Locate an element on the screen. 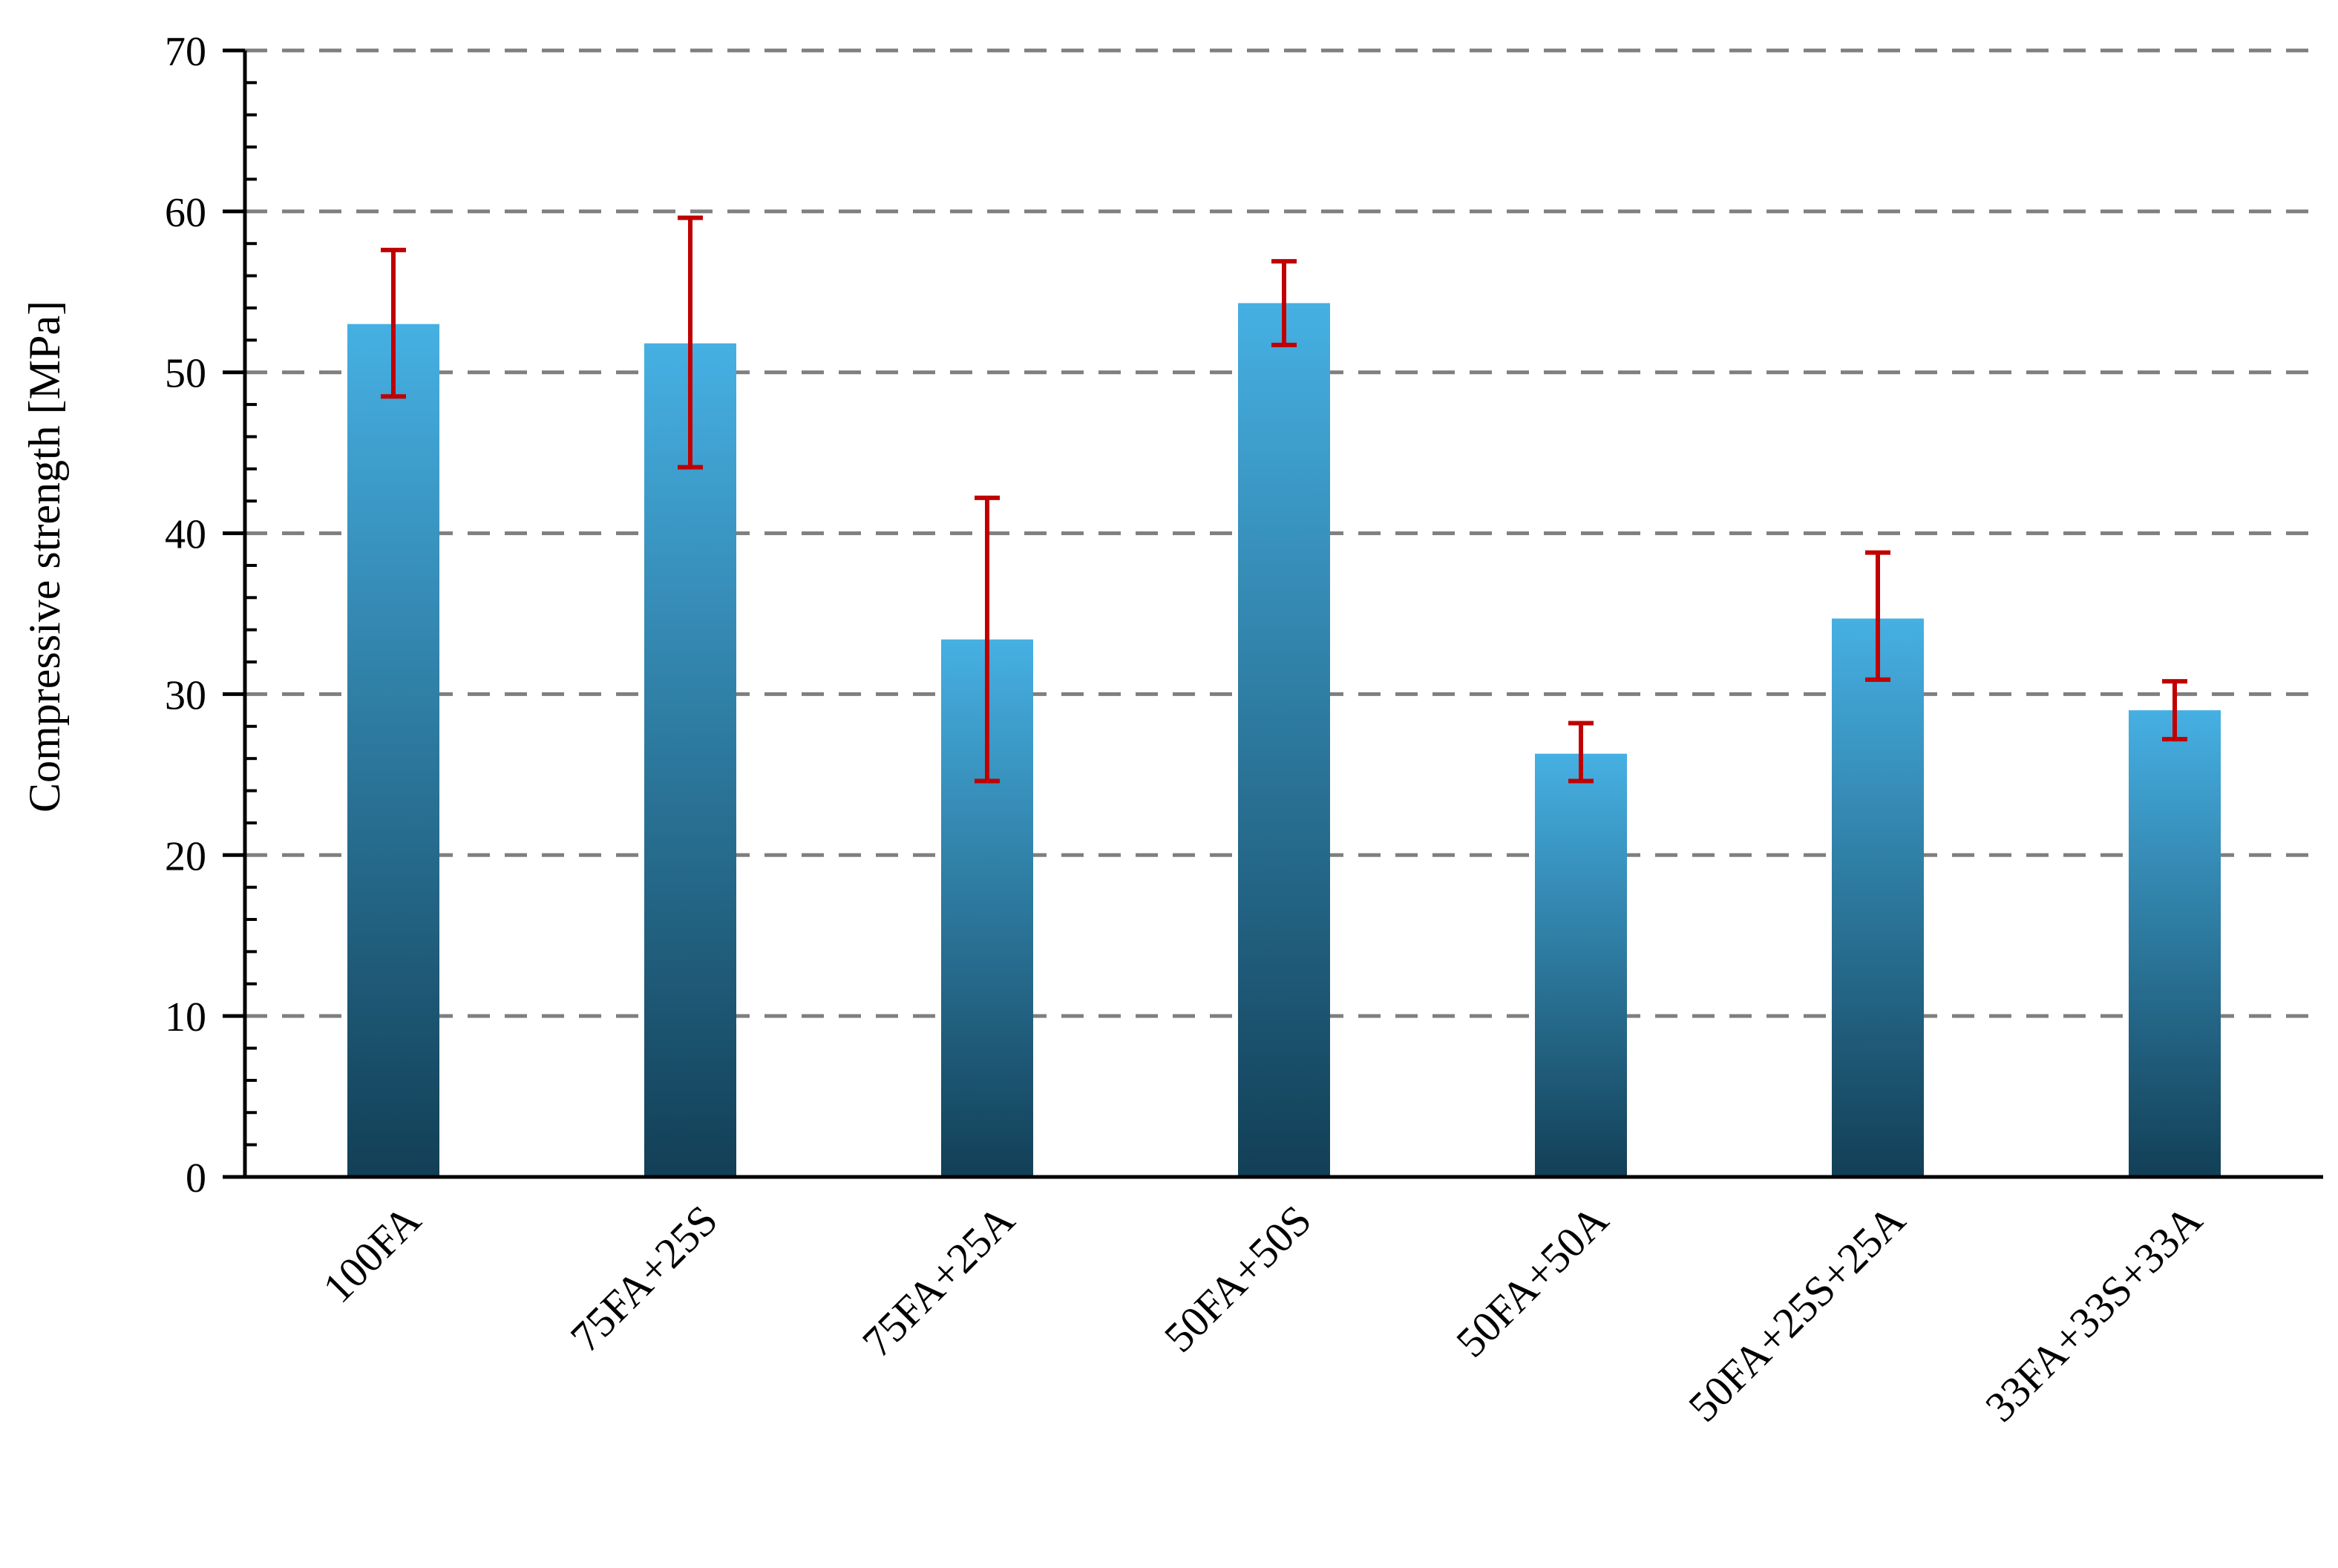 This screenshot has width=2338, height=1568. y-tick-labels: 0 10 20 30 40 50 60 70 is located at coordinates (185, 615).